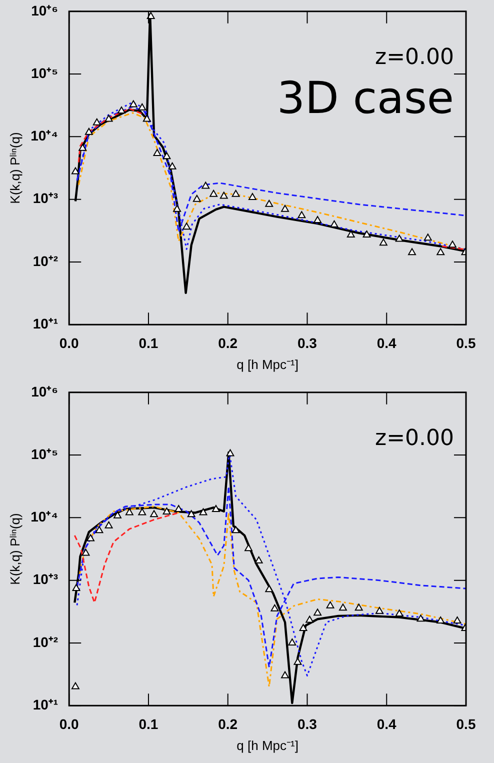  Describe the element at coordinates (365, 98) in the screenshot. I see `annotation: 3D case` at that location.